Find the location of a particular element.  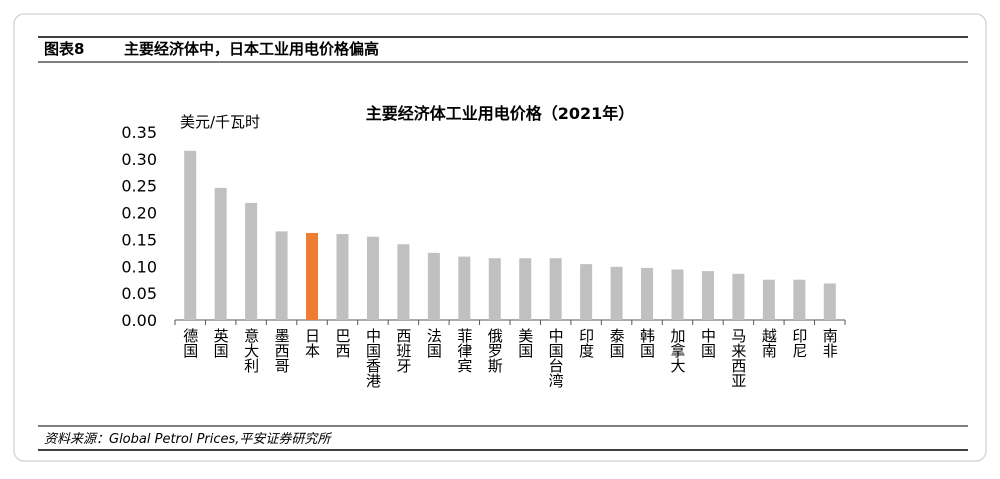

x-tick-label: 马来西亚 is located at coordinates (738, 358).